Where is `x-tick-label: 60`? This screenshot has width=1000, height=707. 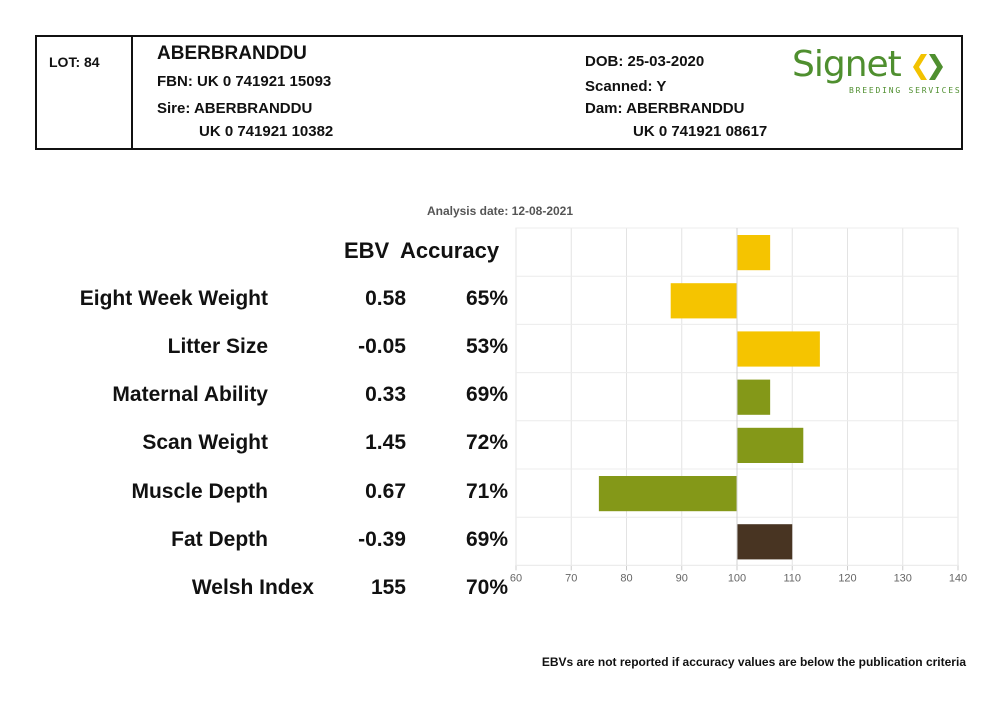
x-tick-label: 60 is located at coordinates (516, 578).